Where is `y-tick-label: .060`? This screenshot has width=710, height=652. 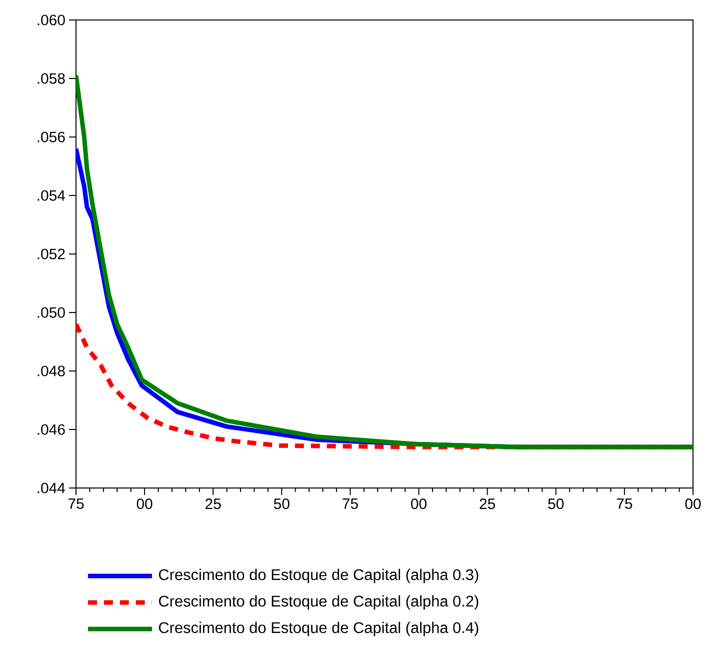
y-tick-label: .060 is located at coordinates (51, 20).